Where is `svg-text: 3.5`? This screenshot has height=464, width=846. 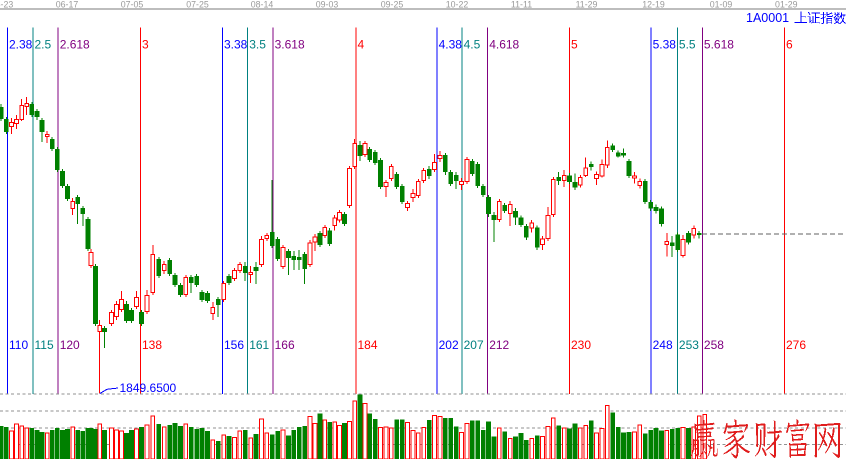
svg-text: 3.5 is located at coordinates (257, 45).